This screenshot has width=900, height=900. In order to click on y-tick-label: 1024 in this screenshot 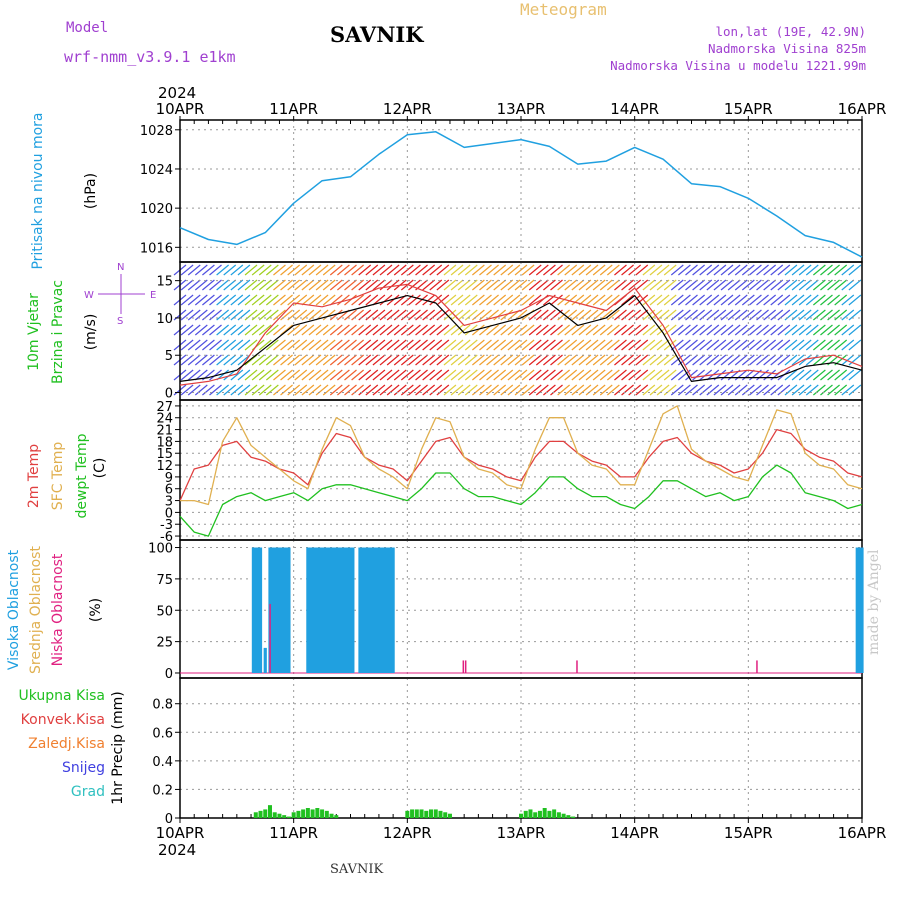, I will do `click(156, 170)`.